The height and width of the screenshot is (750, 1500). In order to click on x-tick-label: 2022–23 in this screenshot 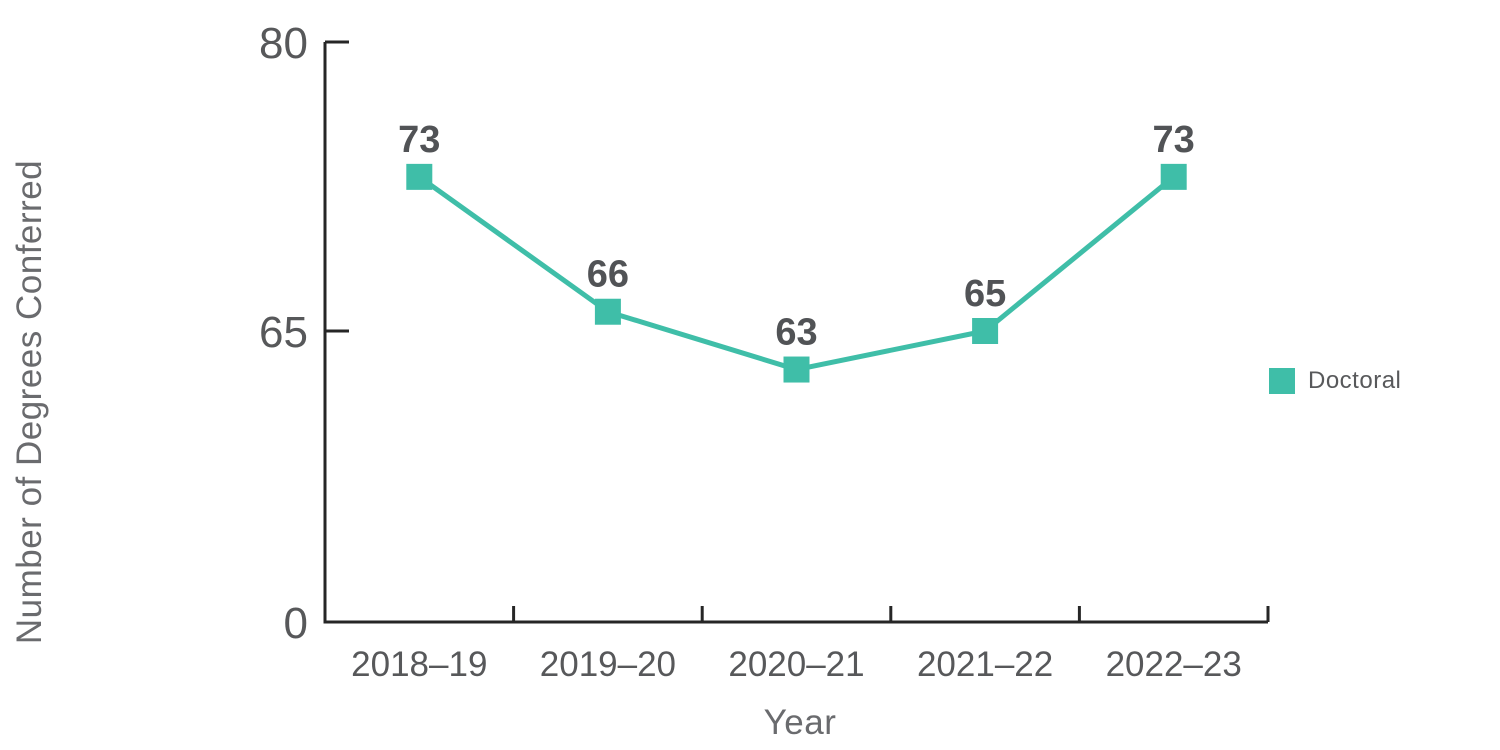, I will do `click(1174, 664)`.